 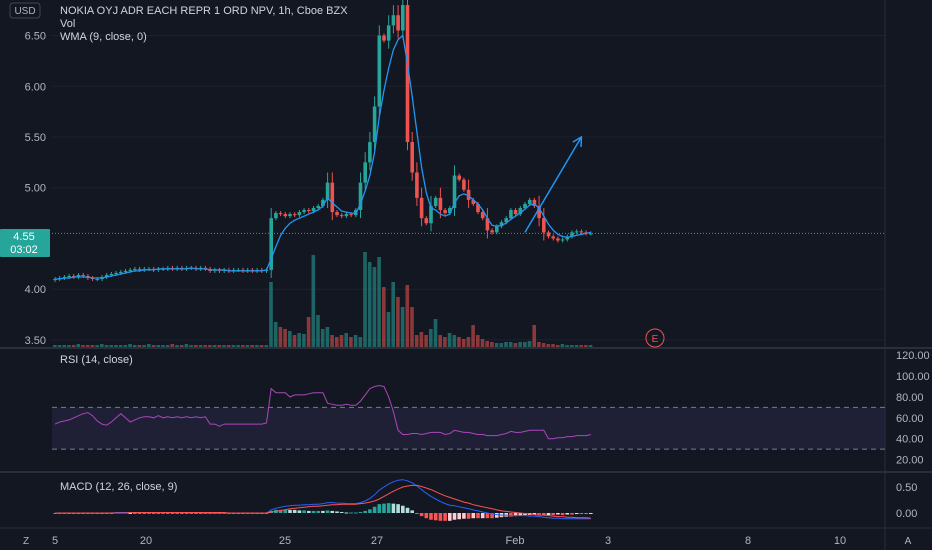 What do you see at coordinates (913, 356) in the screenshot?
I see `rsi-tick-label: 120.00` at bounding box center [913, 356].